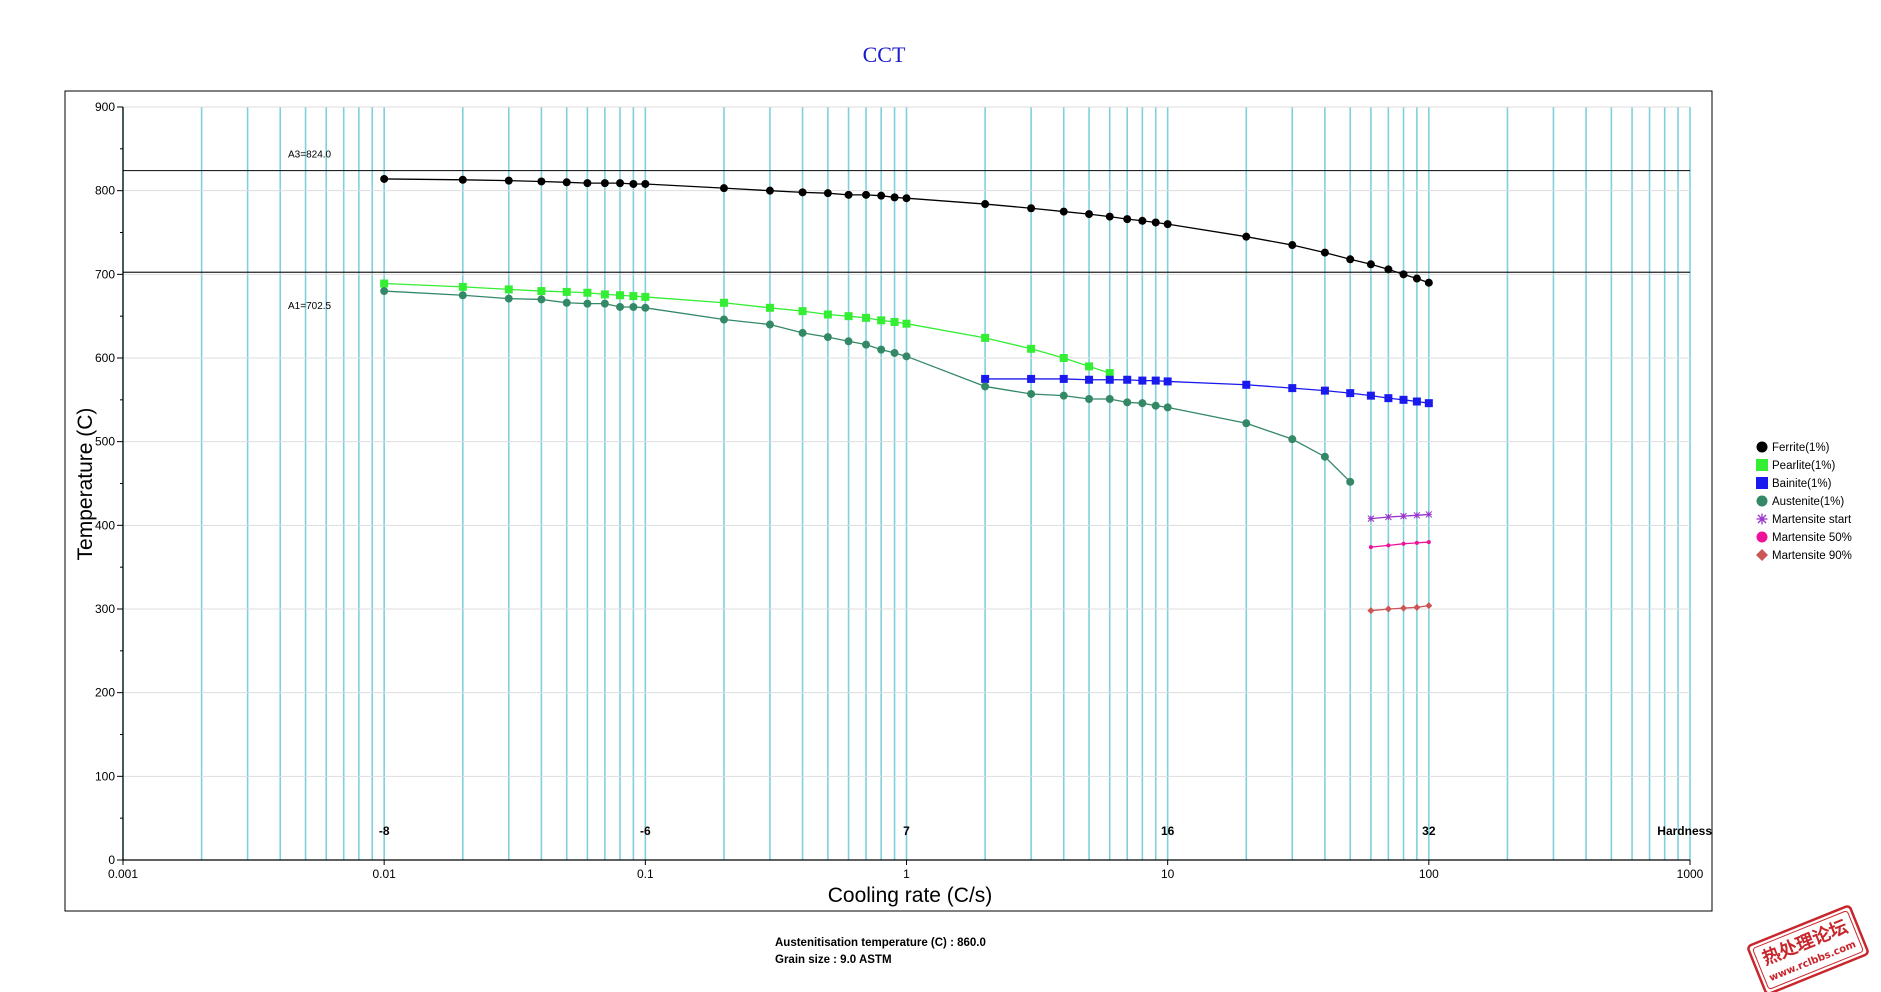 The image size is (1881, 992). What do you see at coordinates (1812, 520) in the screenshot?
I see `legend-label: Martensite start` at bounding box center [1812, 520].